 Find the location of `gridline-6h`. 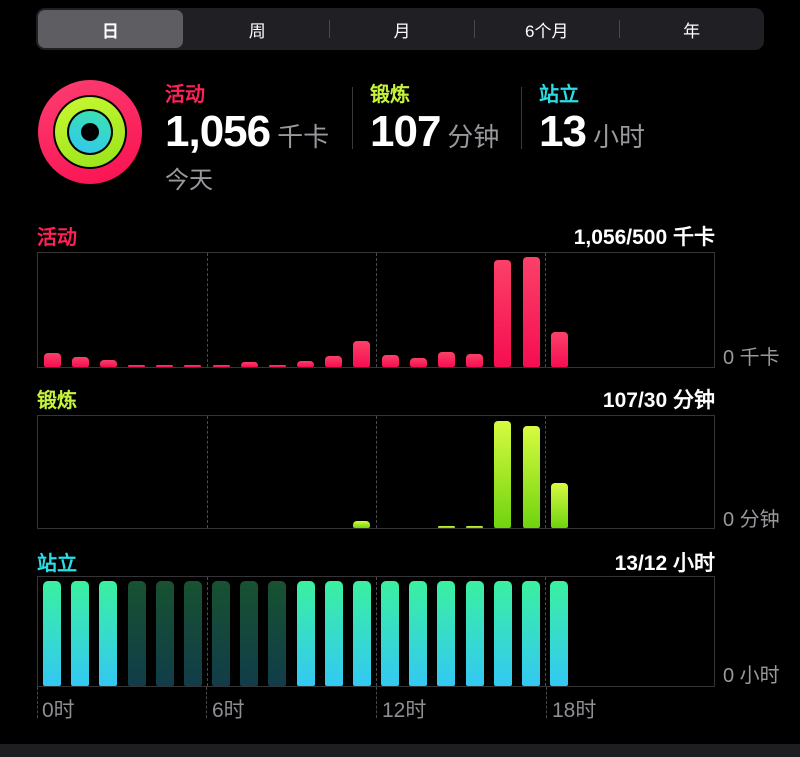

gridline-6h is located at coordinates (207, 472).